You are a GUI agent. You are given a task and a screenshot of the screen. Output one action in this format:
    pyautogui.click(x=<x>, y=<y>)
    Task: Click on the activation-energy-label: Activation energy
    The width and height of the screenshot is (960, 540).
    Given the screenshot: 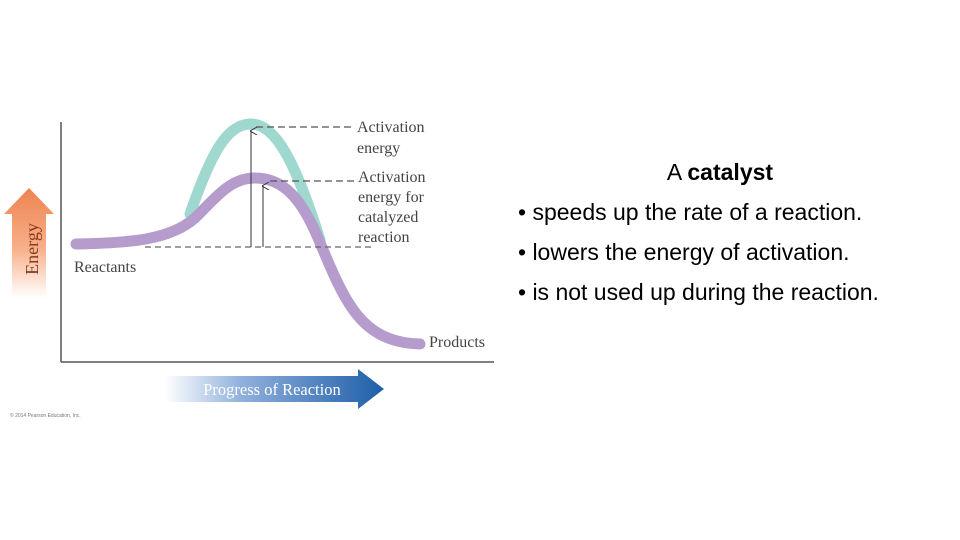 What is the action you would take?
    pyautogui.click(x=393, y=138)
    